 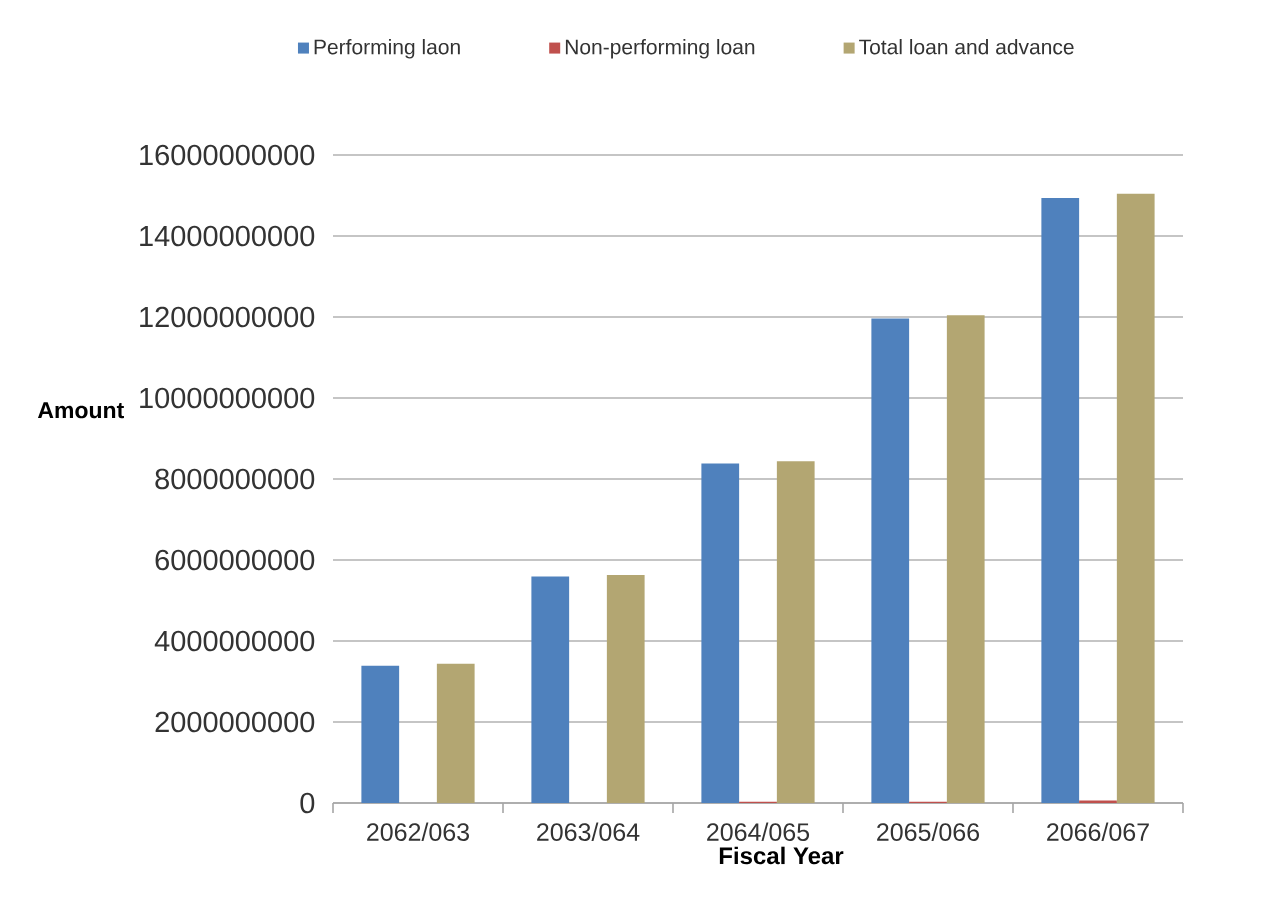 What do you see at coordinates (227, 155) in the screenshot?
I see `y-tick-label: 16000000000` at bounding box center [227, 155].